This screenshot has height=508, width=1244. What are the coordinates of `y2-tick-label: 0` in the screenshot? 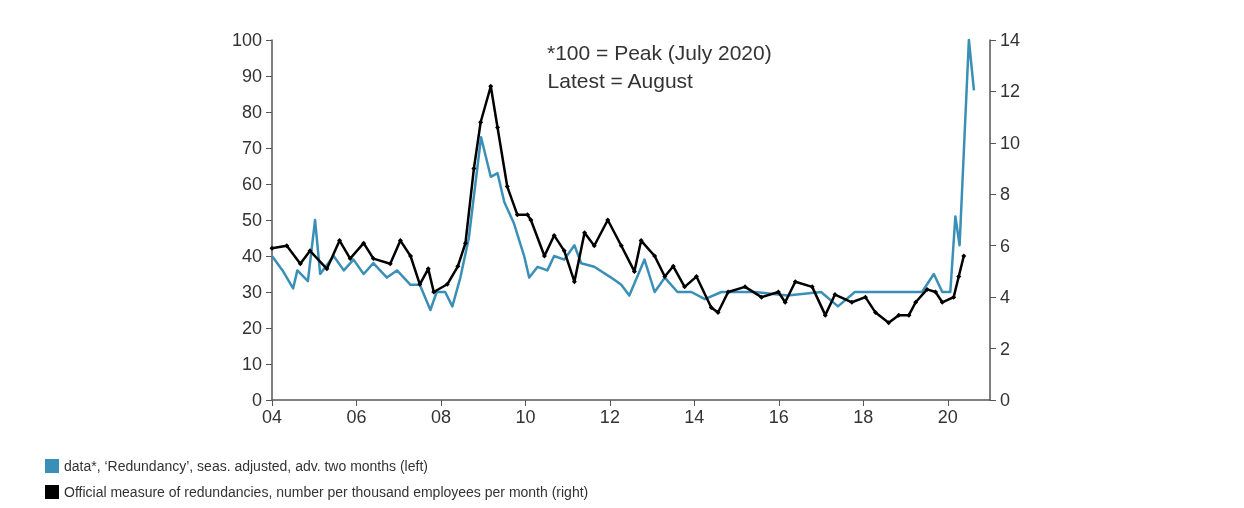 It's located at (1005, 400).